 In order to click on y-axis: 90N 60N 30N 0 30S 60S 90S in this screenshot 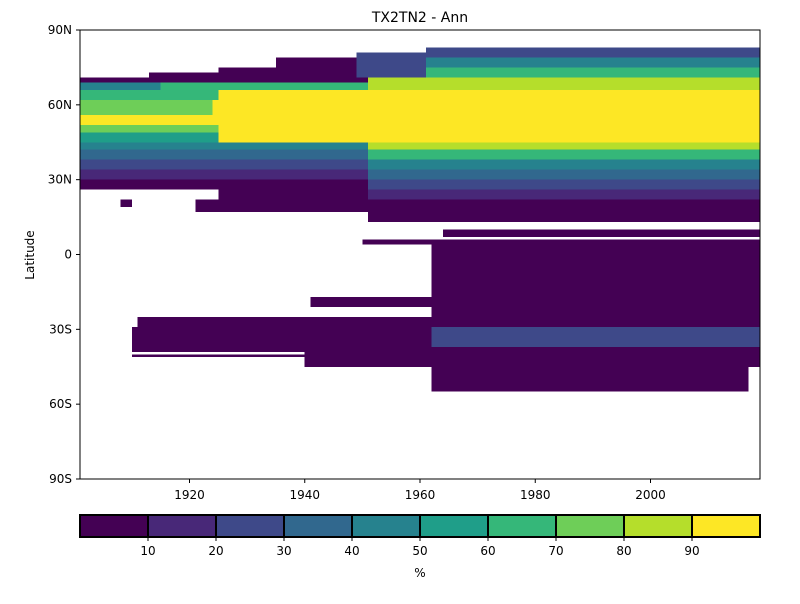, I will do `click(64, 254)`.